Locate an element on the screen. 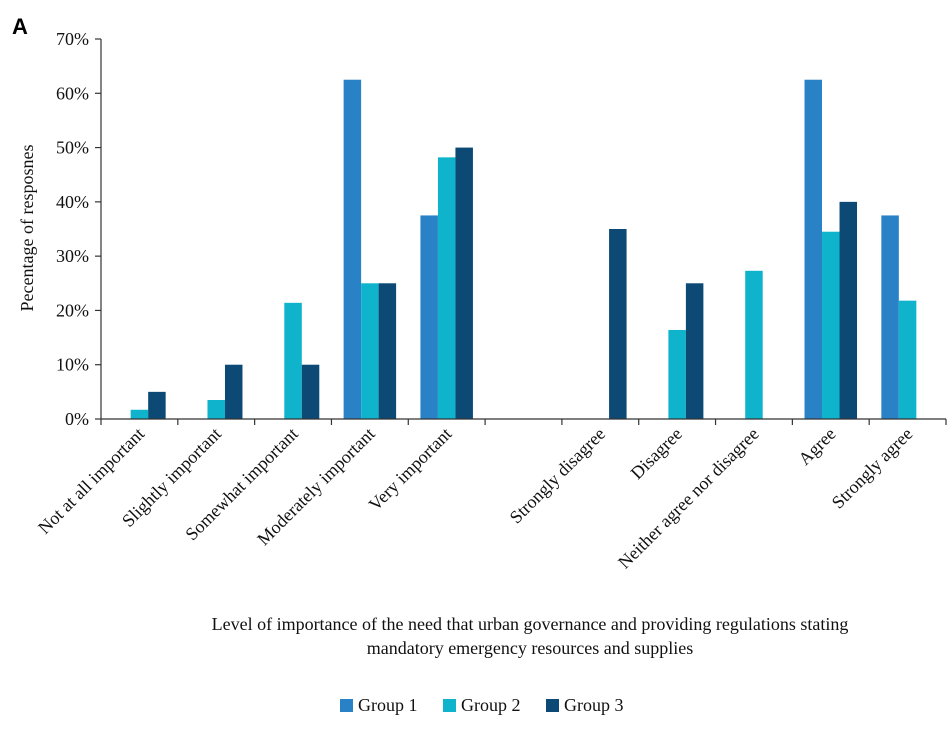  y-tick-label: 50% is located at coordinates (72, 148).